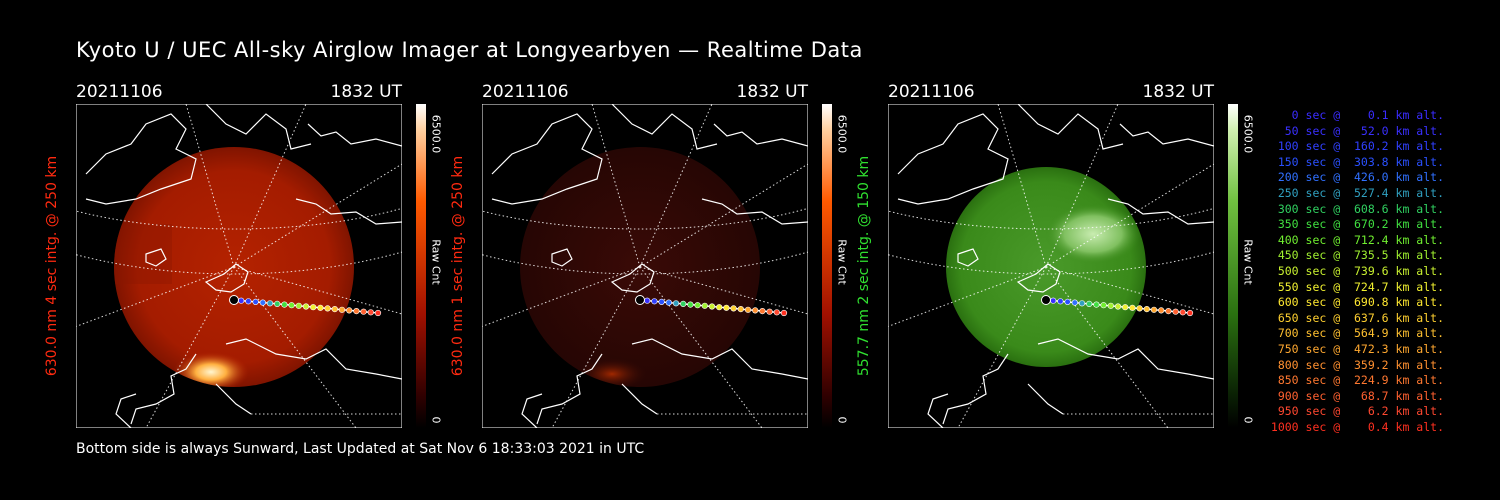  Describe the element at coordinates (1357, 161) in the screenshot. I see `legend-item: 150 sec @ 303.8 km alt.` at that location.